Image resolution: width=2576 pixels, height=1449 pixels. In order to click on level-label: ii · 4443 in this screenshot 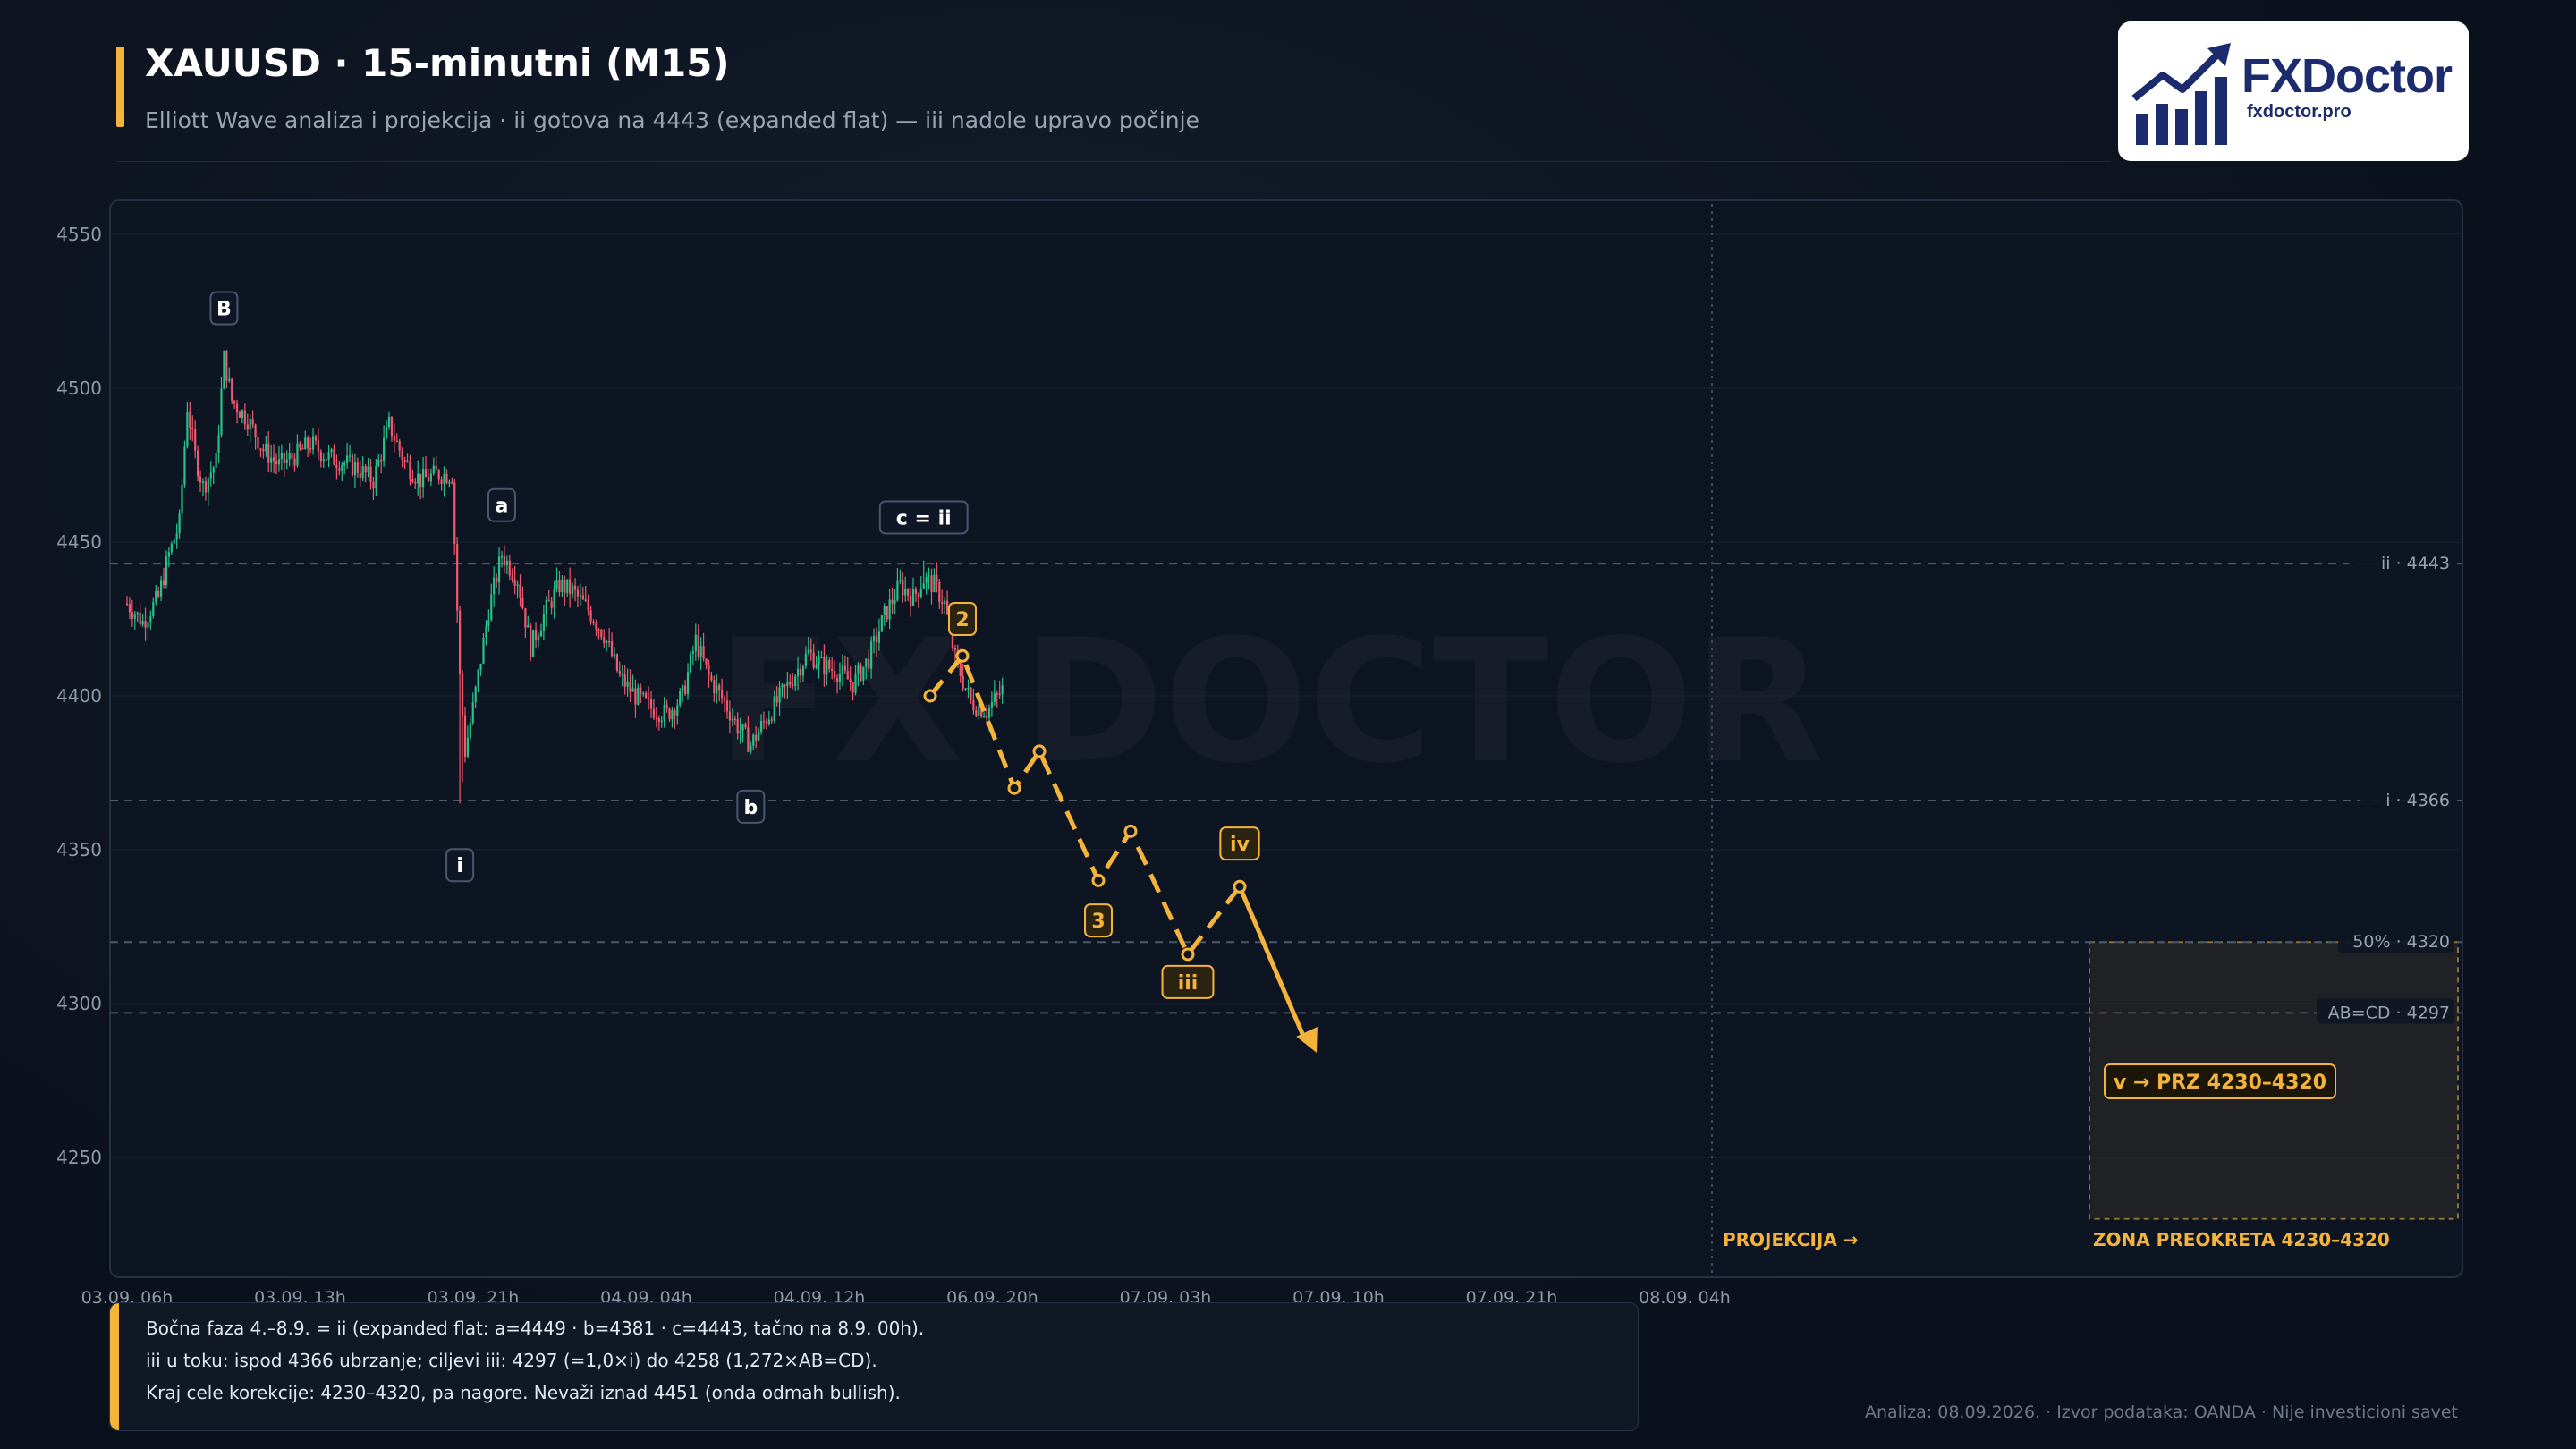, I will do `click(2415, 563)`.